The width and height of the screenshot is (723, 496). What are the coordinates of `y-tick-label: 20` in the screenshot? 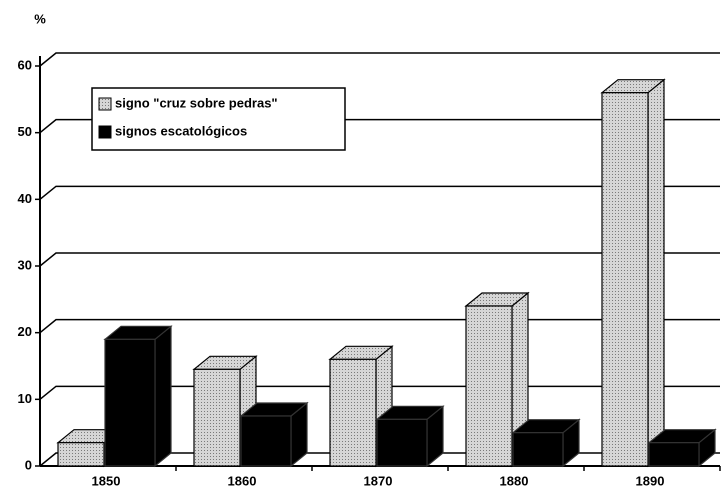 It's located at (25, 331).